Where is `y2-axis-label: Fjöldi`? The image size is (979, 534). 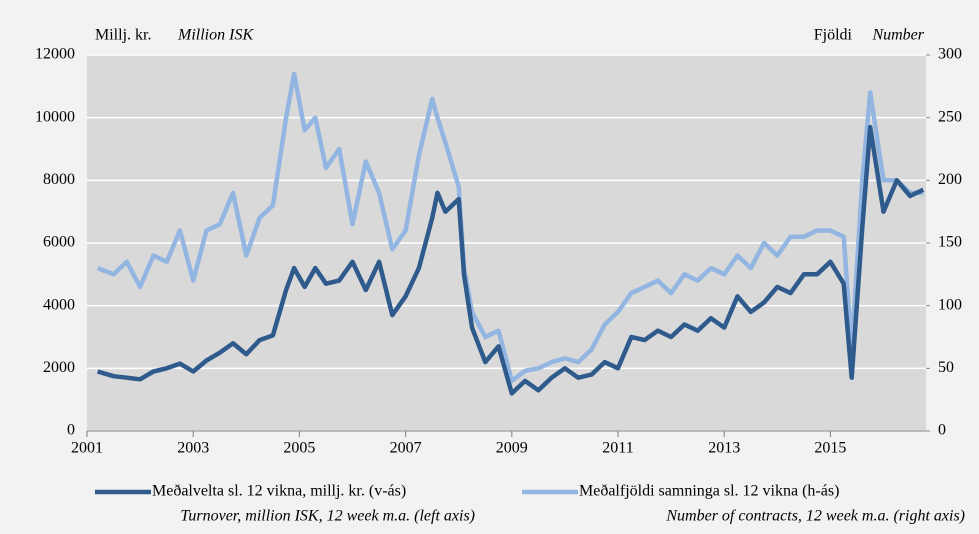
y2-axis-label: Fjöldi is located at coordinates (833, 35).